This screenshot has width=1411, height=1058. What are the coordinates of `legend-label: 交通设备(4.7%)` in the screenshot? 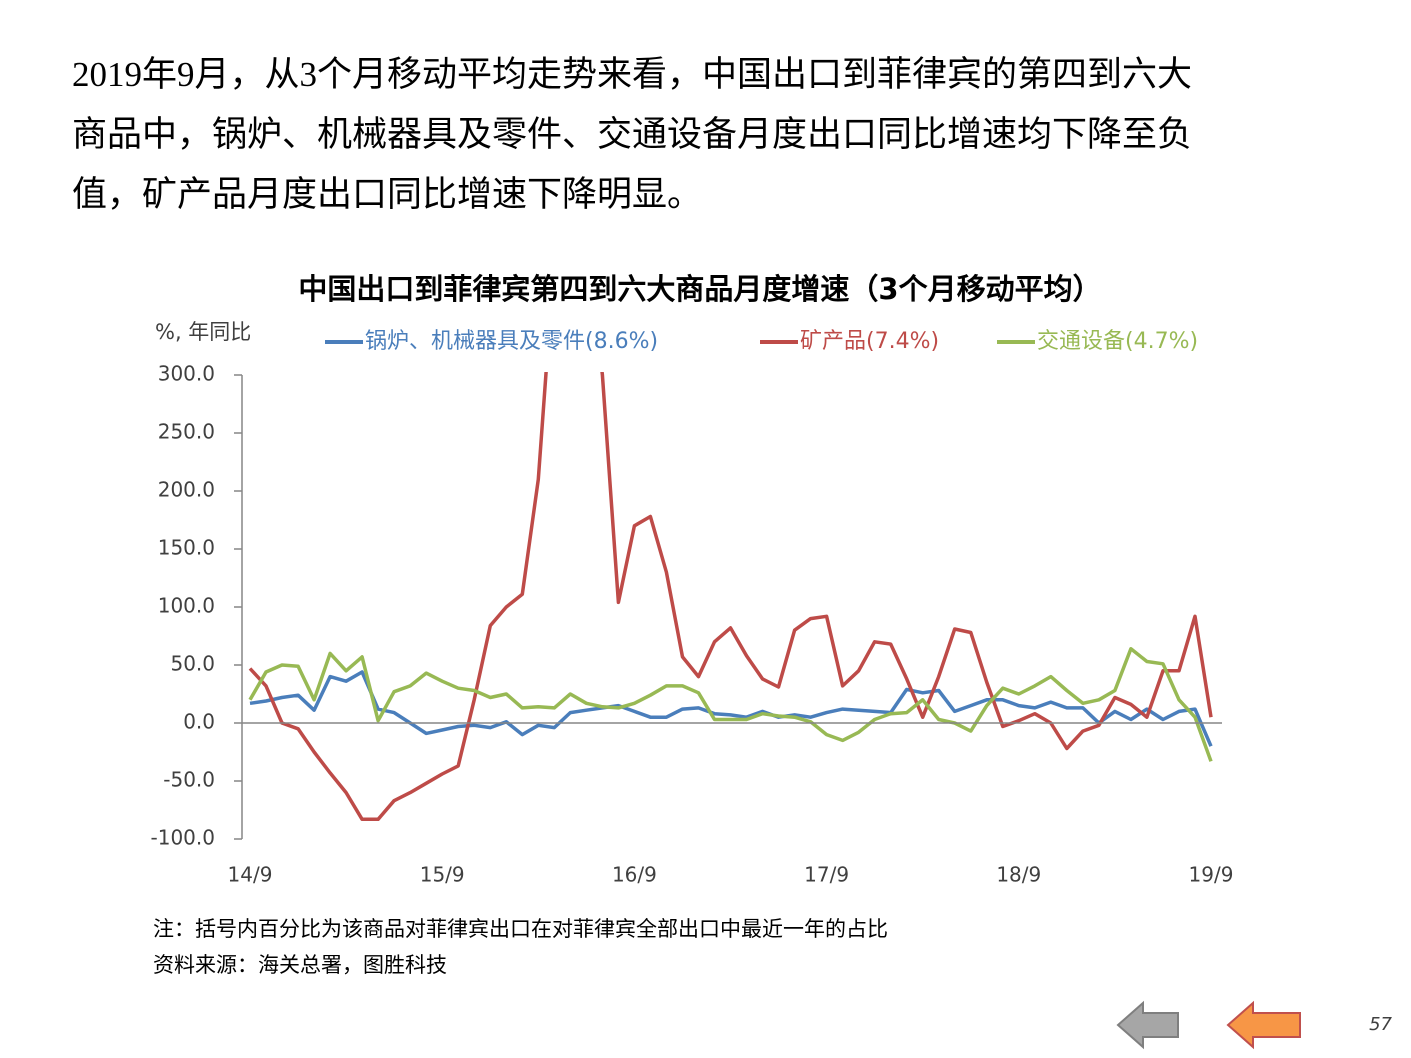 It's located at (1117, 341).